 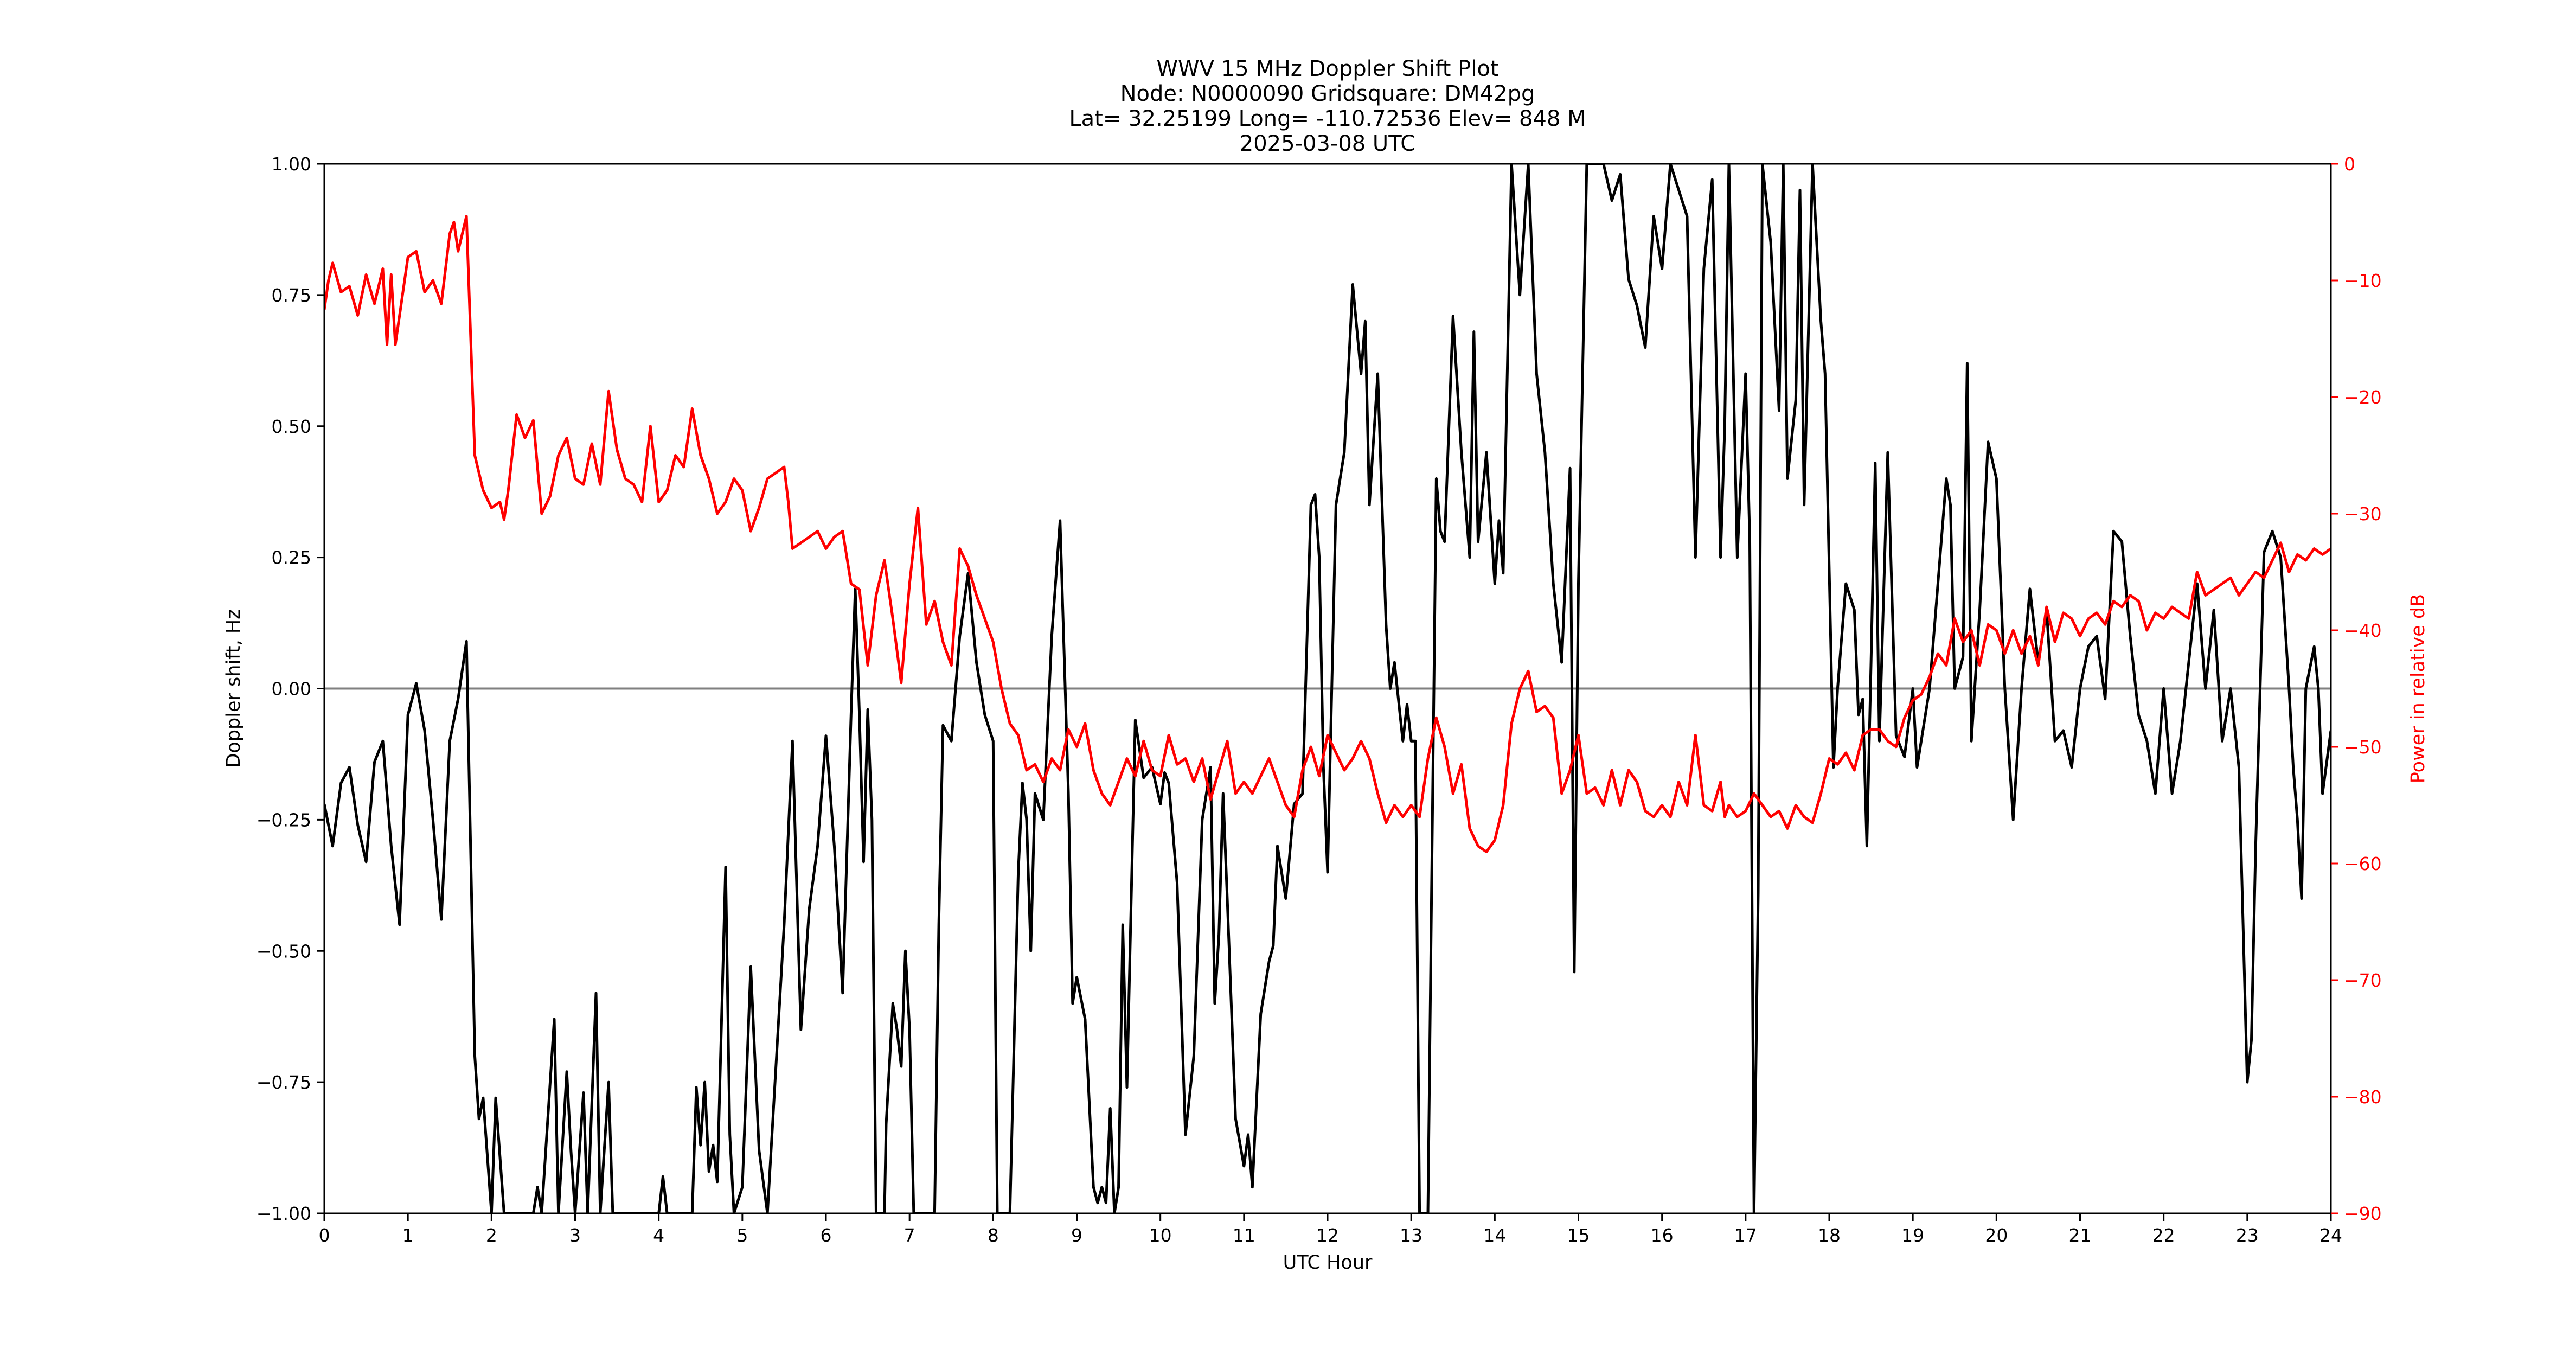 I want to click on y-right-tick-label: 0, so click(x=2350, y=164).